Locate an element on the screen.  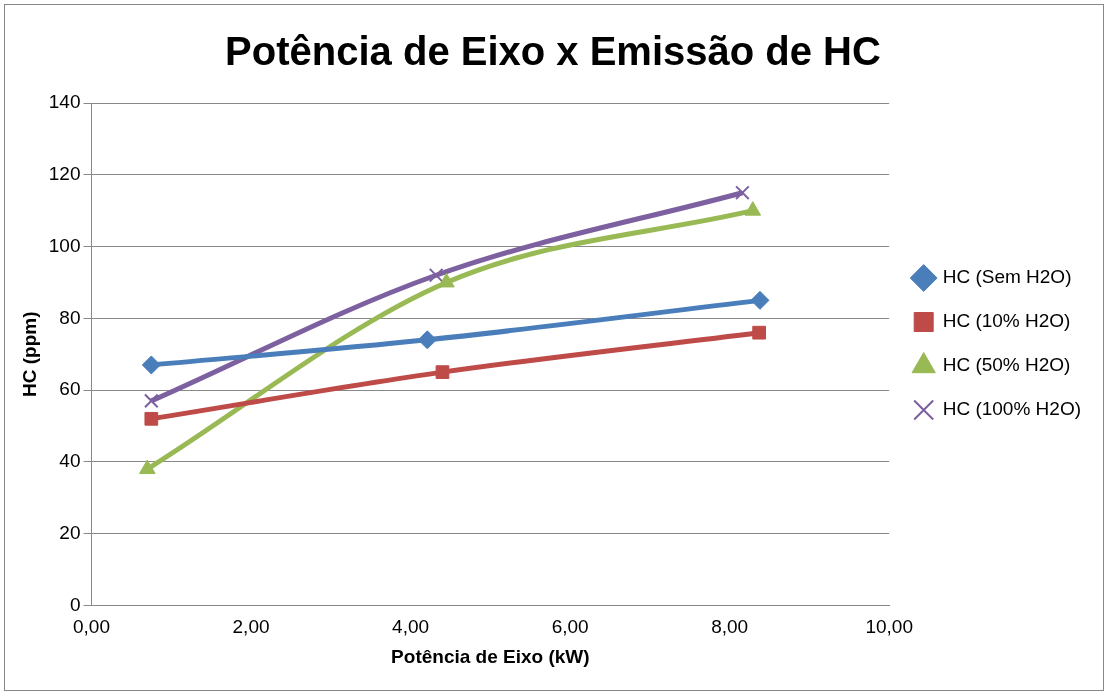
chart-title: Potência de Eixo x Emissão de HC is located at coordinates (553, 51).